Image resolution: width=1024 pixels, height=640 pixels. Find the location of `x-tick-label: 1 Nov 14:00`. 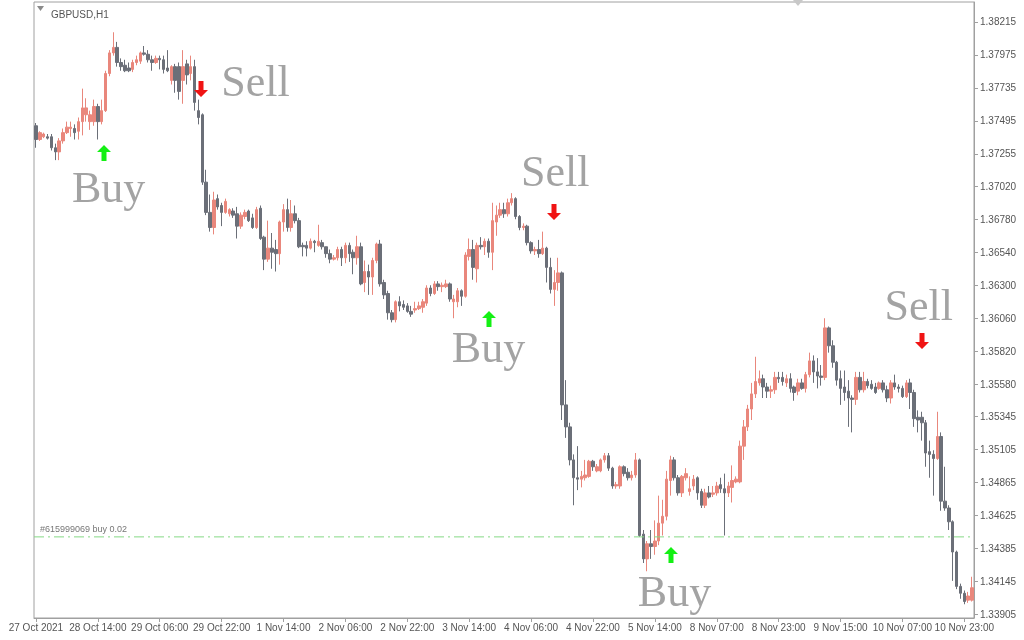

x-tick-label: 1 Nov 14:00 is located at coordinates (283, 627).